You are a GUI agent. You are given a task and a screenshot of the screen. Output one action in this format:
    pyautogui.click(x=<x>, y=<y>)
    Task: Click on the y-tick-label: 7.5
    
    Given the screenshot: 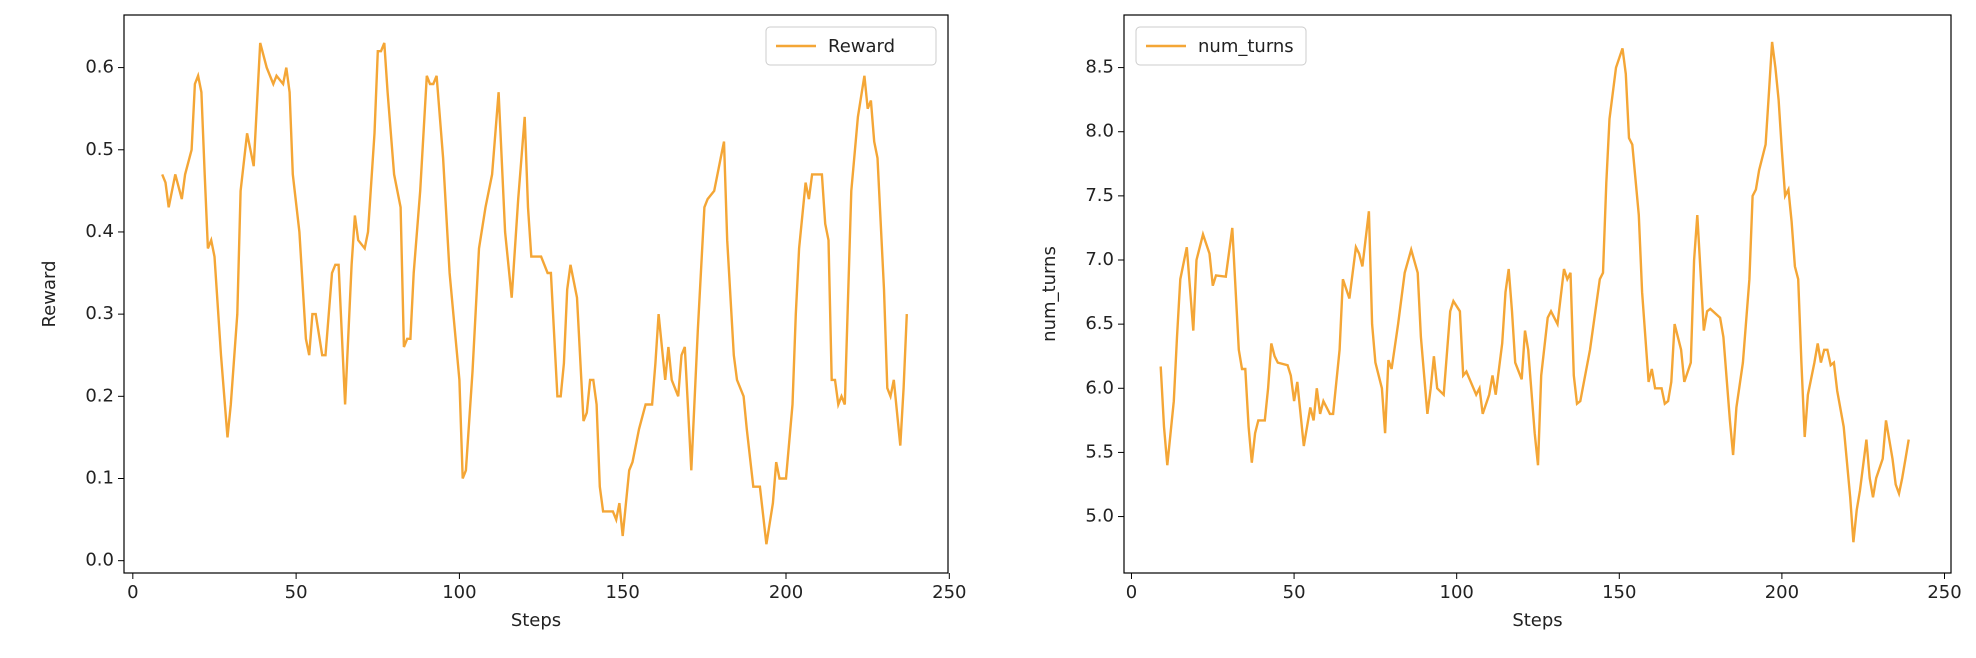 What is the action you would take?
    pyautogui.click(x=1099, y=195)
    